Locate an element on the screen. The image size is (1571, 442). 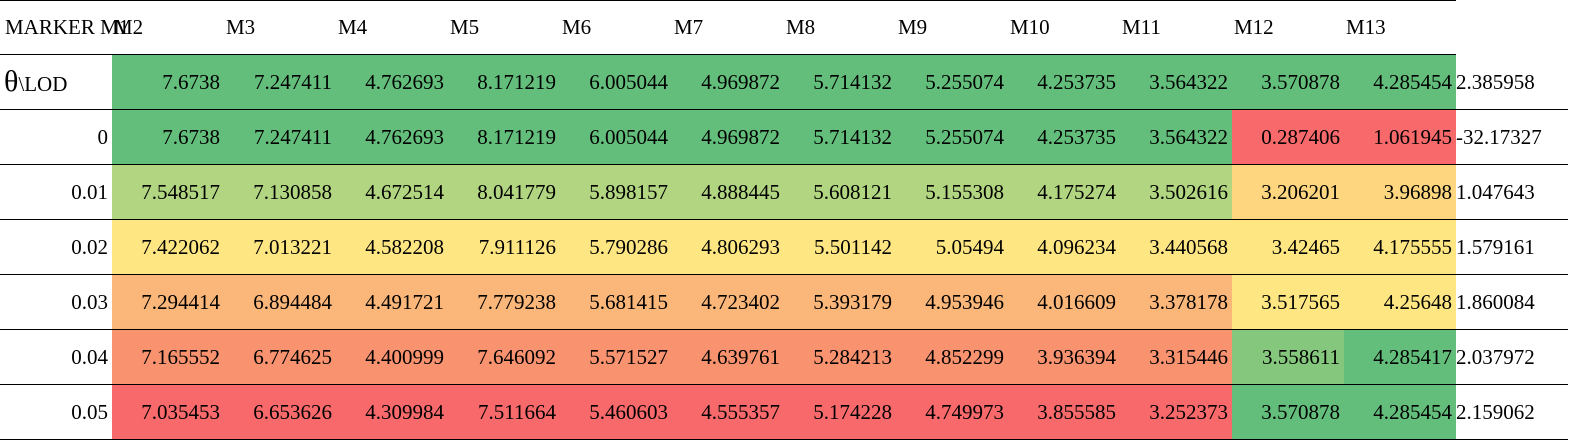
header-marker: M3 is located at coordinates (280, 27).